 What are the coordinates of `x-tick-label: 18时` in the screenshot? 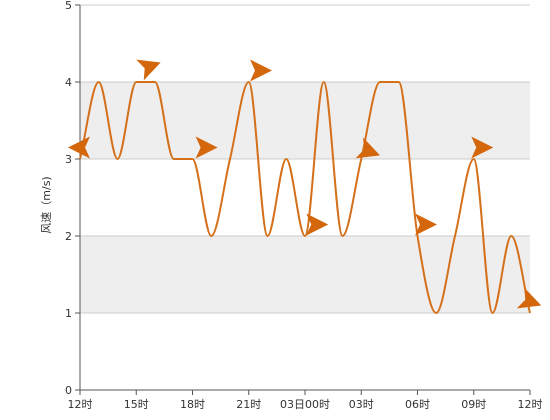 It's located at (192, 404).